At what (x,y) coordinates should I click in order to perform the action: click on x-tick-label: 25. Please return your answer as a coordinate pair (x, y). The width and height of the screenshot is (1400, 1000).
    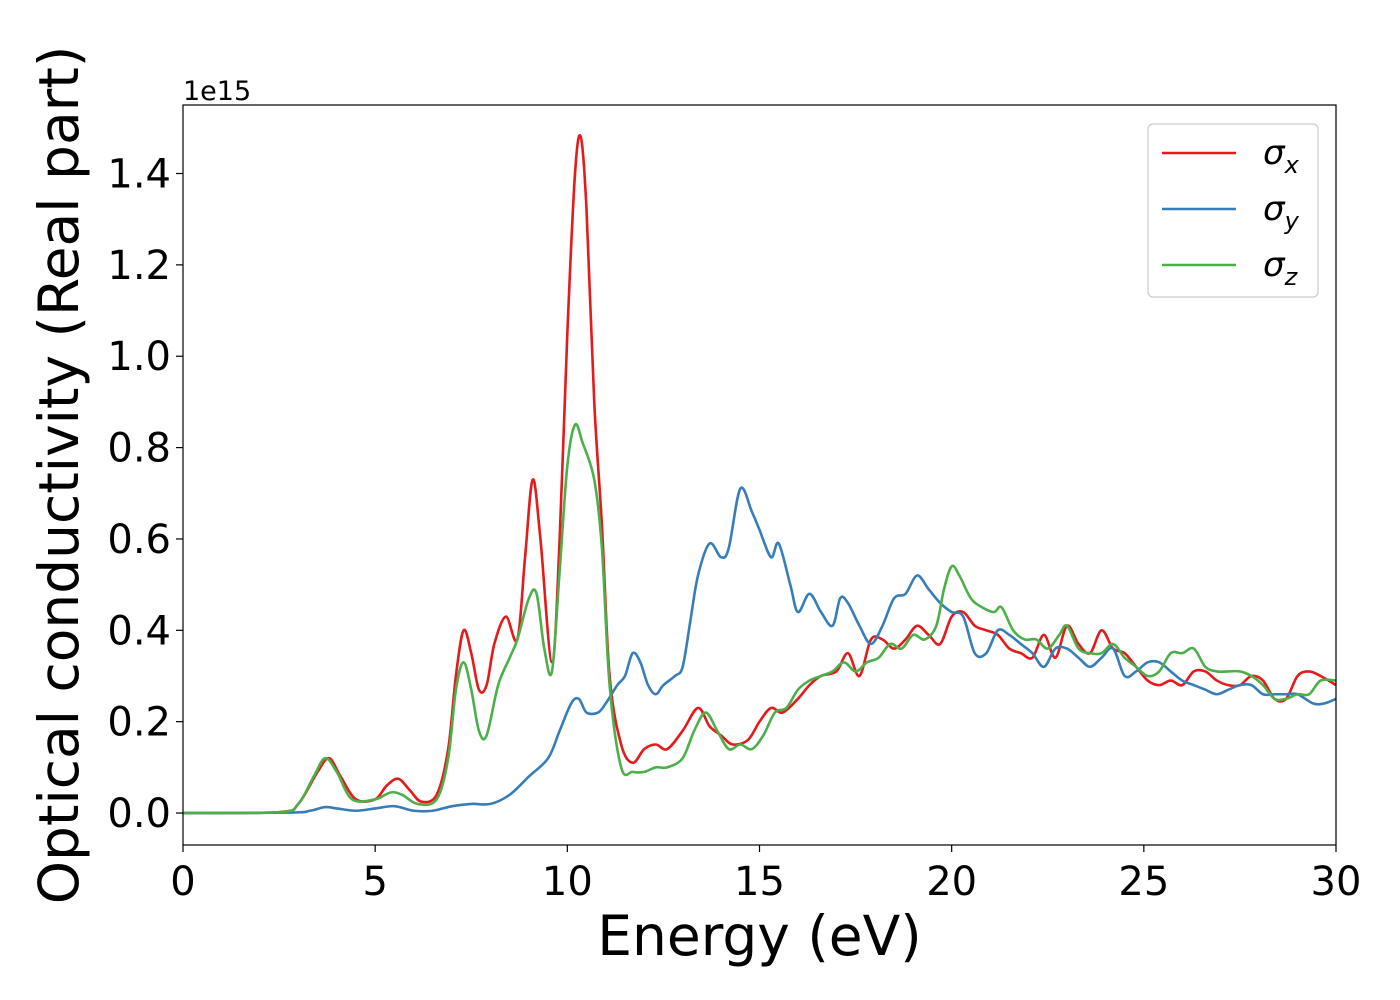
    Looking at the image, I should click on (1143, 882).